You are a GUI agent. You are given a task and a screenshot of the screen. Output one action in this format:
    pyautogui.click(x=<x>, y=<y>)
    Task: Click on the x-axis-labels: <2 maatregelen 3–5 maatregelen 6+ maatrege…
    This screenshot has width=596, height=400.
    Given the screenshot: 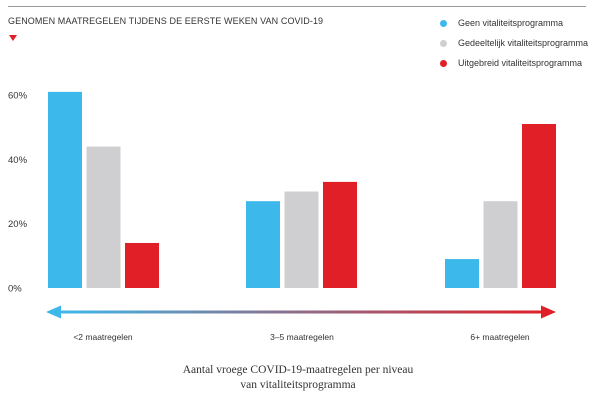 What is the action you would take?
    pyautogui.click(x=301, y=337)
    